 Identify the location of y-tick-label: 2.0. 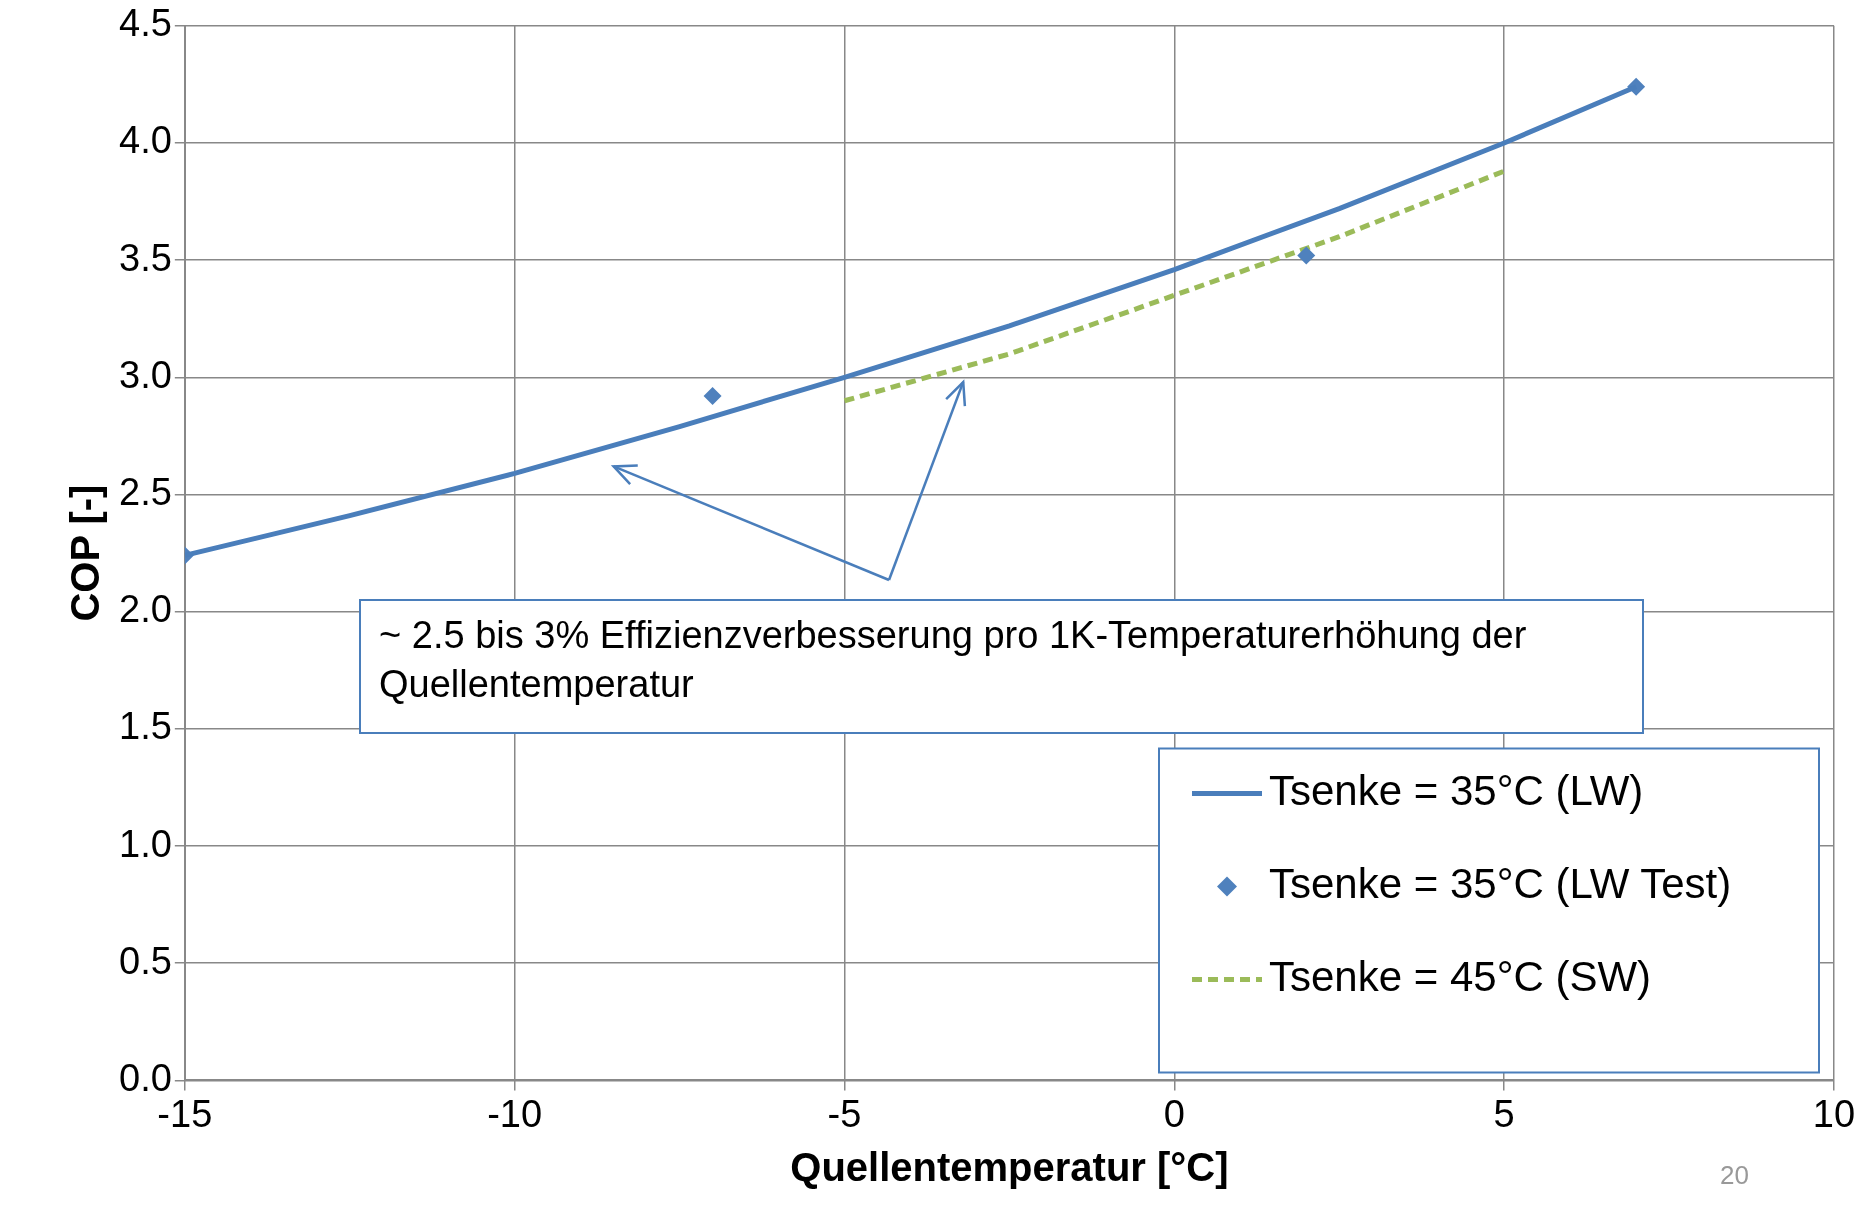
(145, 609).